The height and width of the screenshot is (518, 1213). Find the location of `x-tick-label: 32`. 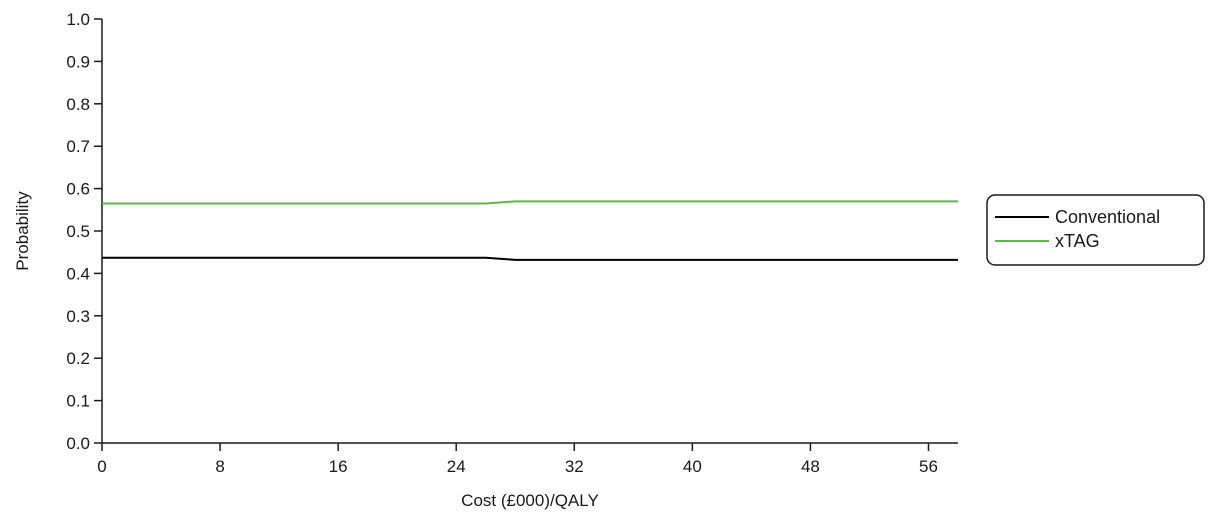

x-tick-label: 32 is located at coordinates (574, 466).